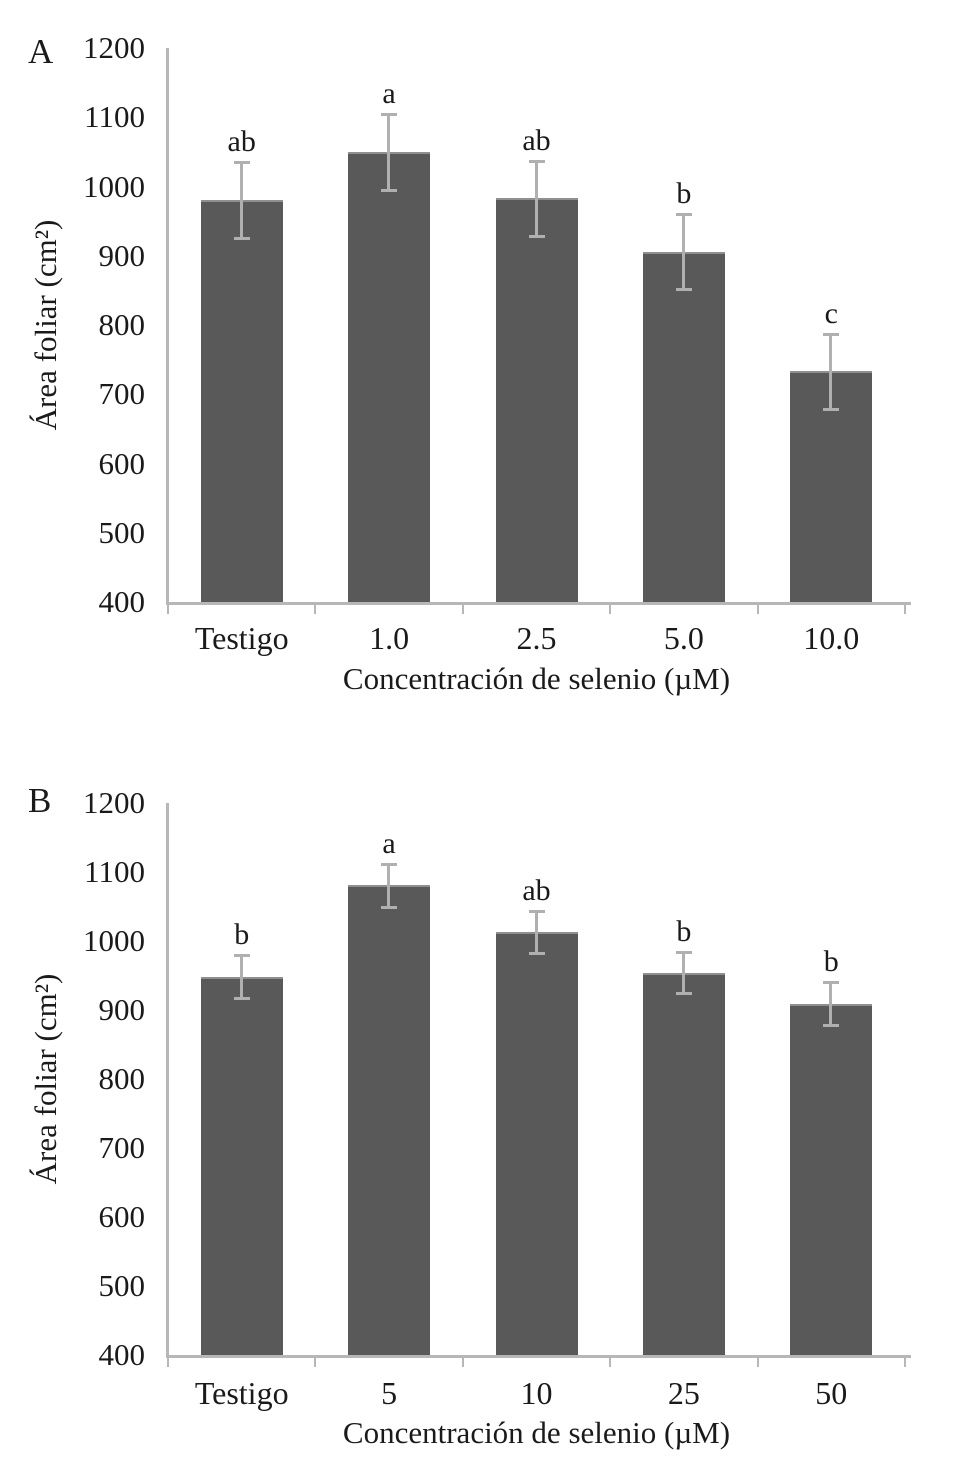 Image resolution: width=961 pixels, height=1466 pixels. Describe the element at coordinates (45, 1079) in the screenshot. I see `y-axis-title: Área foliar (cm²)` at that location.